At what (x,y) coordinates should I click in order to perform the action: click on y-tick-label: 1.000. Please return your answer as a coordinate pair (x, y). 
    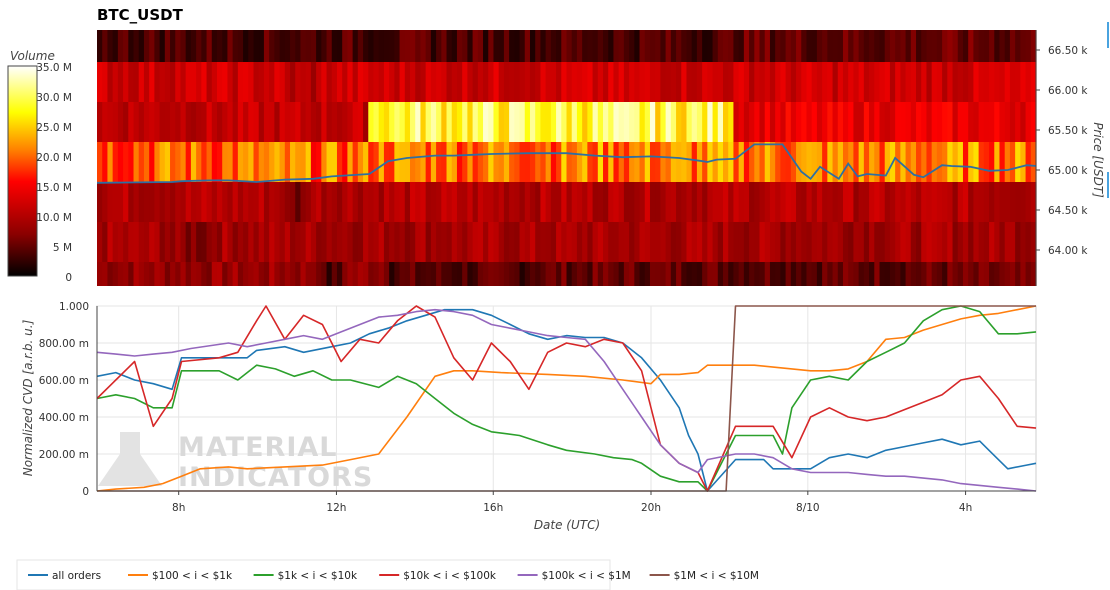
    Looking at the image, I should click on (74, 307).